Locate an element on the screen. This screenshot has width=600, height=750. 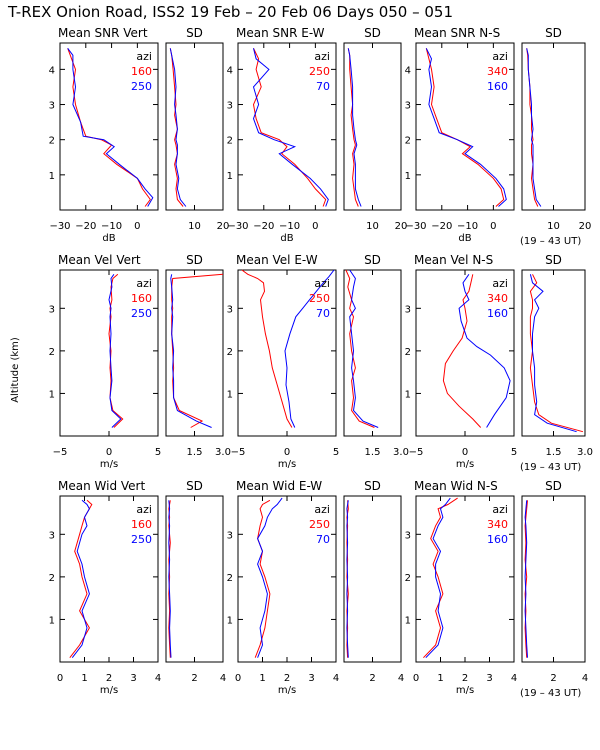
ut-note-row-2: (19 – 43 UT) is located at coordinates (550, 467).